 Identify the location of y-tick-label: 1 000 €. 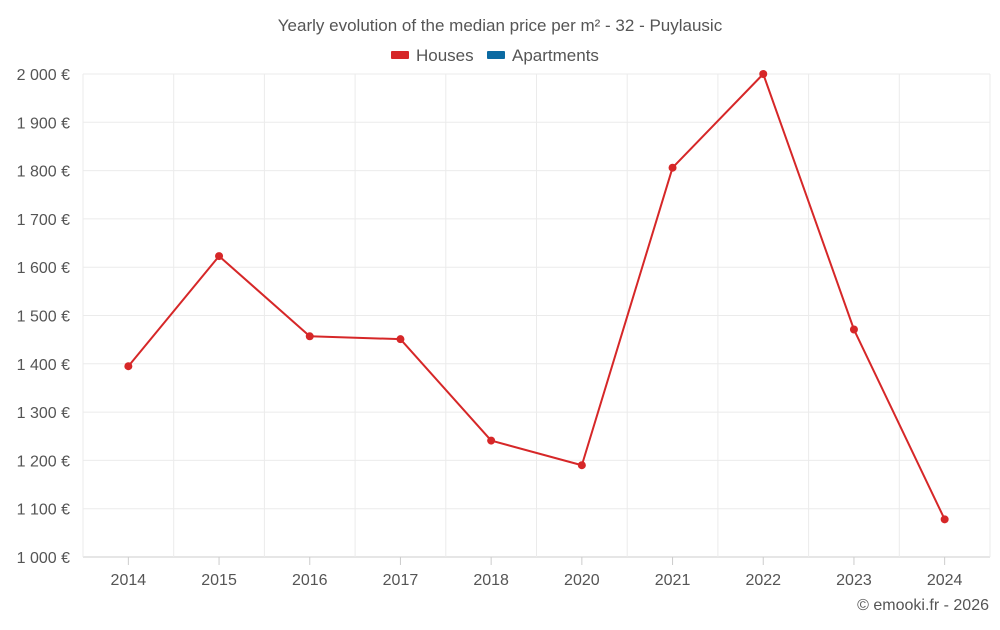
(43, 558).